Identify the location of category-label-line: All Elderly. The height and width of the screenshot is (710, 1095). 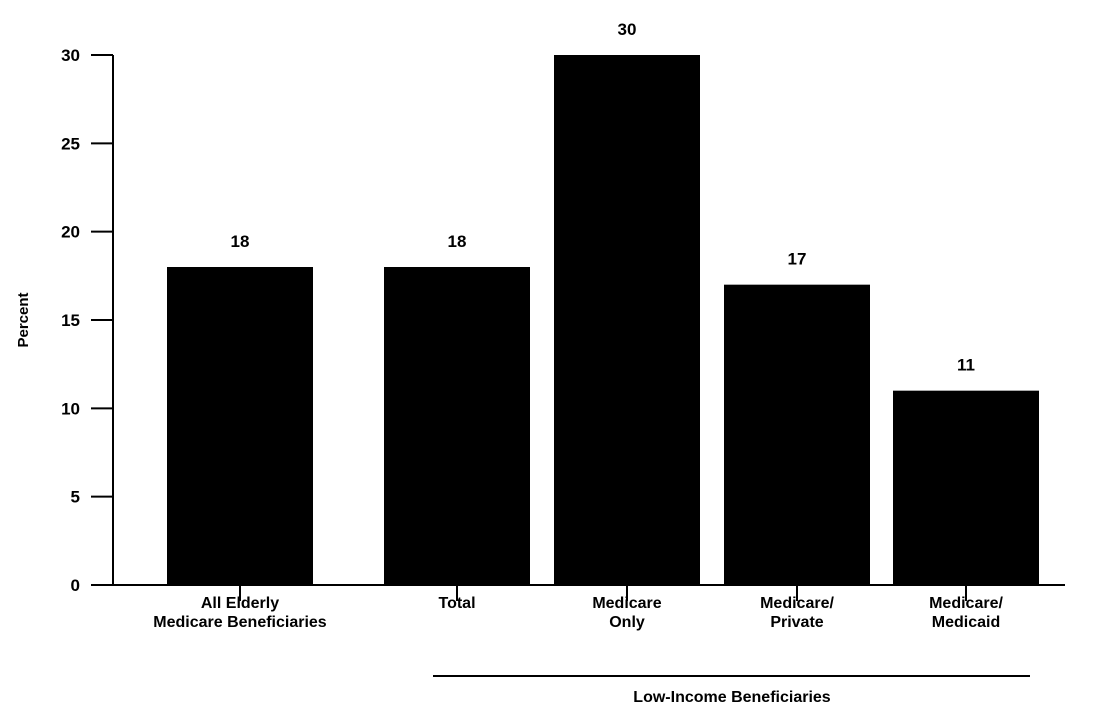
(240, 603).